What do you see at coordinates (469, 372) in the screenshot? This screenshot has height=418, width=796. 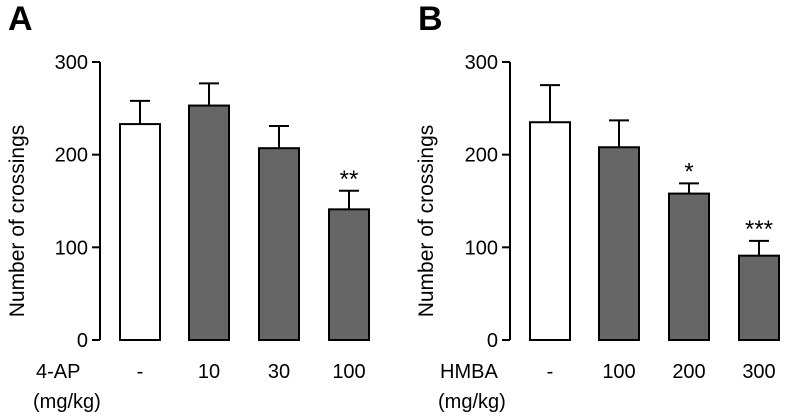 I see `x-axis-label: HMBA` at bounding box center [469, 372].